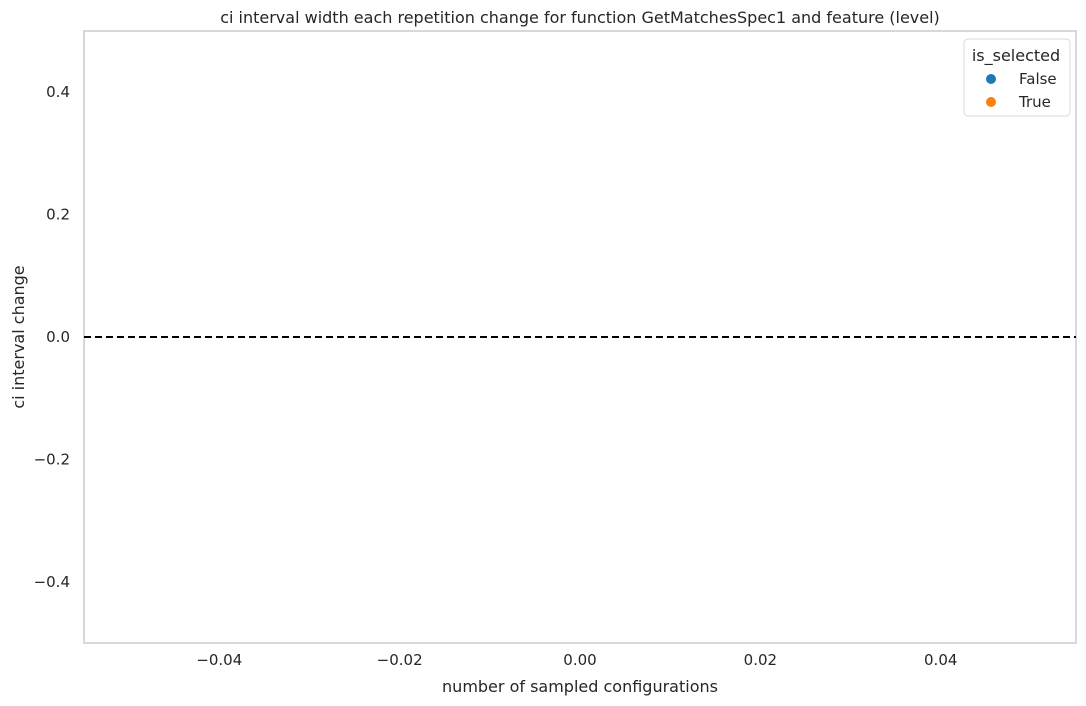 The width and height of the screenshot is (1086, 706). Describe the element at coordinates (1034, 102) in the screenshot. I see `legend-label-true: True` at that location.